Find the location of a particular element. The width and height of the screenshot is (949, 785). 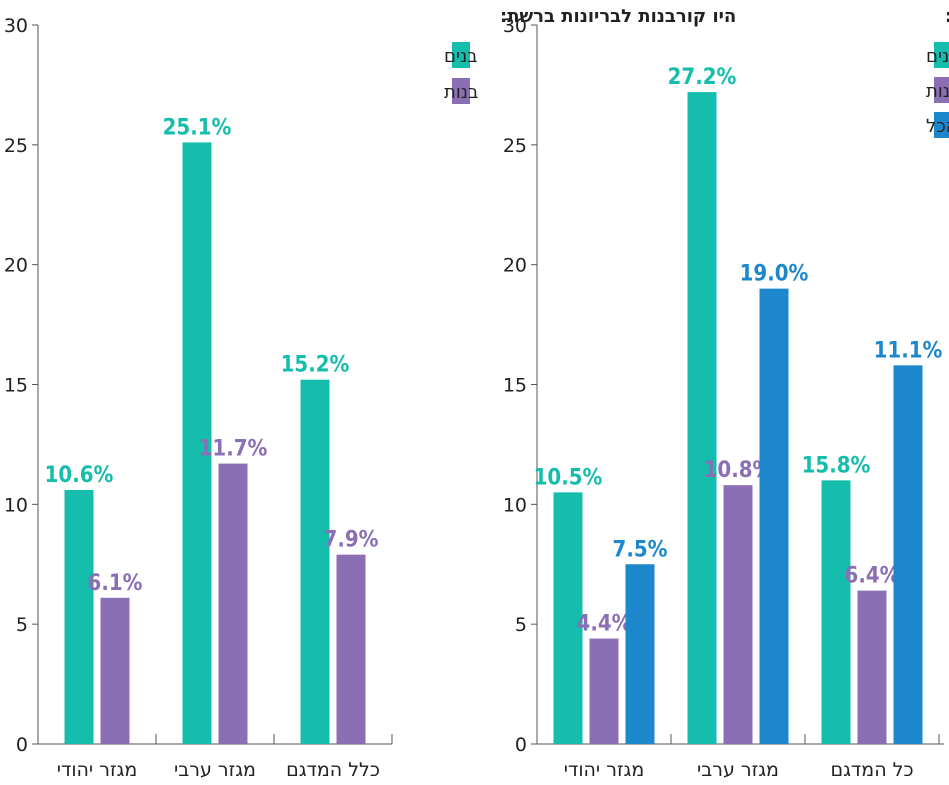

x-category-label: כל המדגם is located at coordinates (871, 770).